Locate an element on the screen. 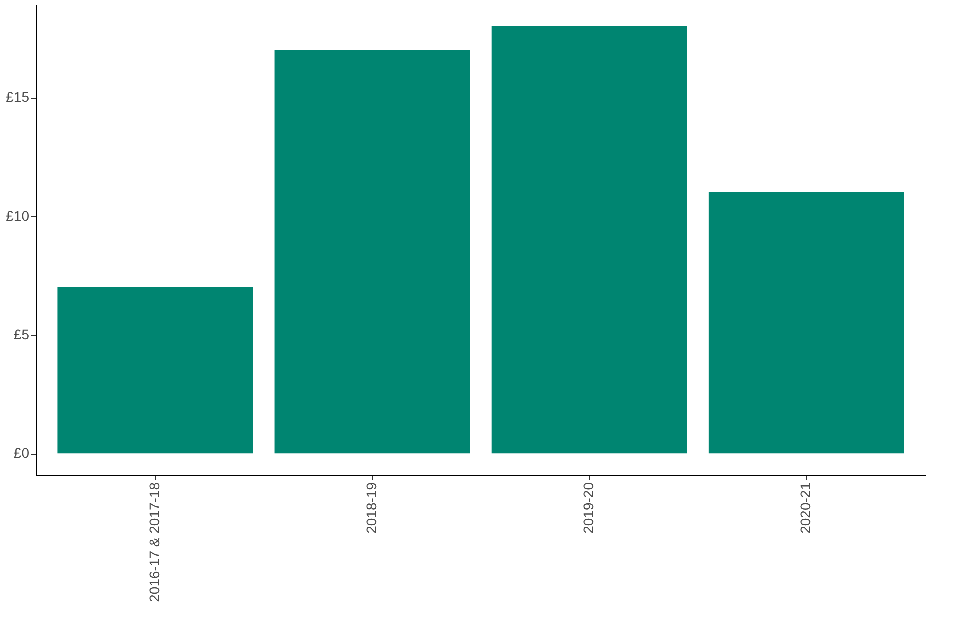 The height and width of the screenshot is (640, 960). y-tick-label: £0 is located at coordinates (22, 453).